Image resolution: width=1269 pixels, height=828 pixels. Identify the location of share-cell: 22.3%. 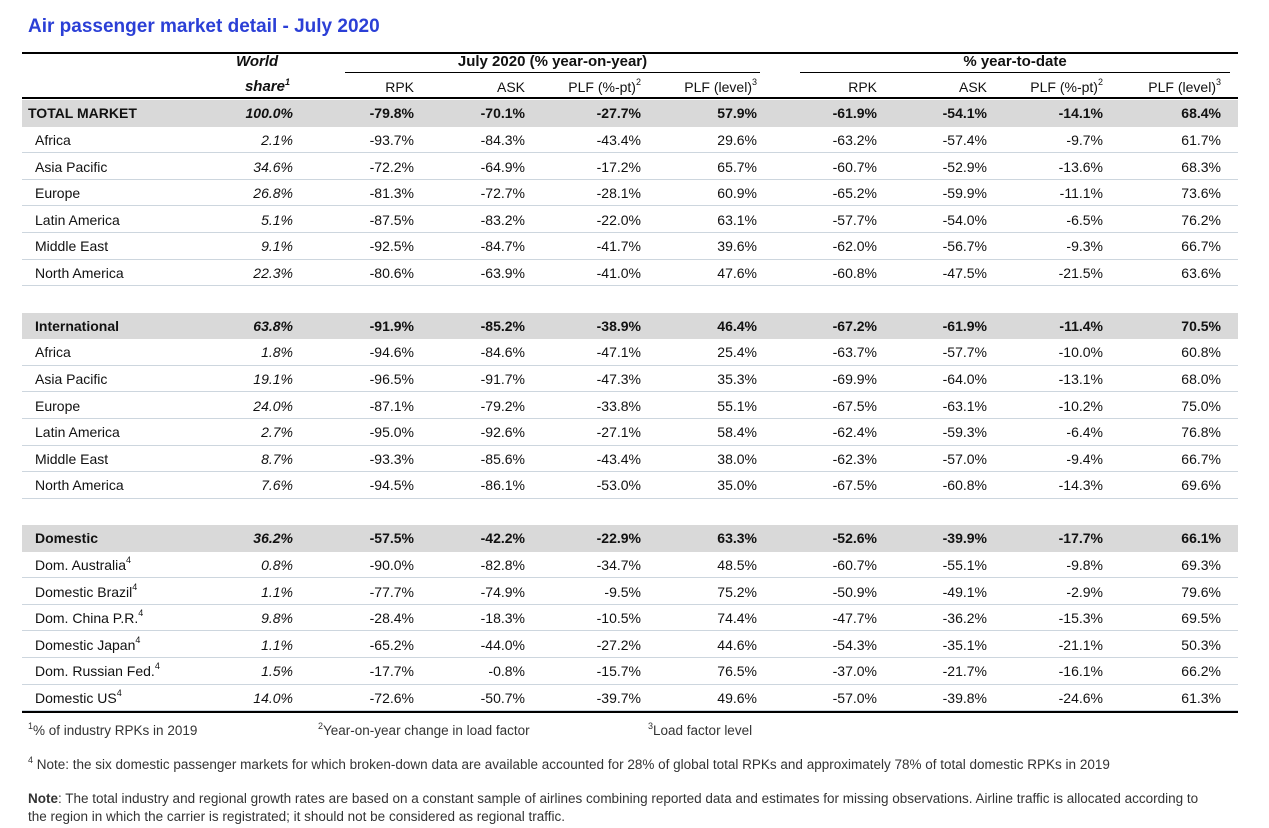
(273, 272).